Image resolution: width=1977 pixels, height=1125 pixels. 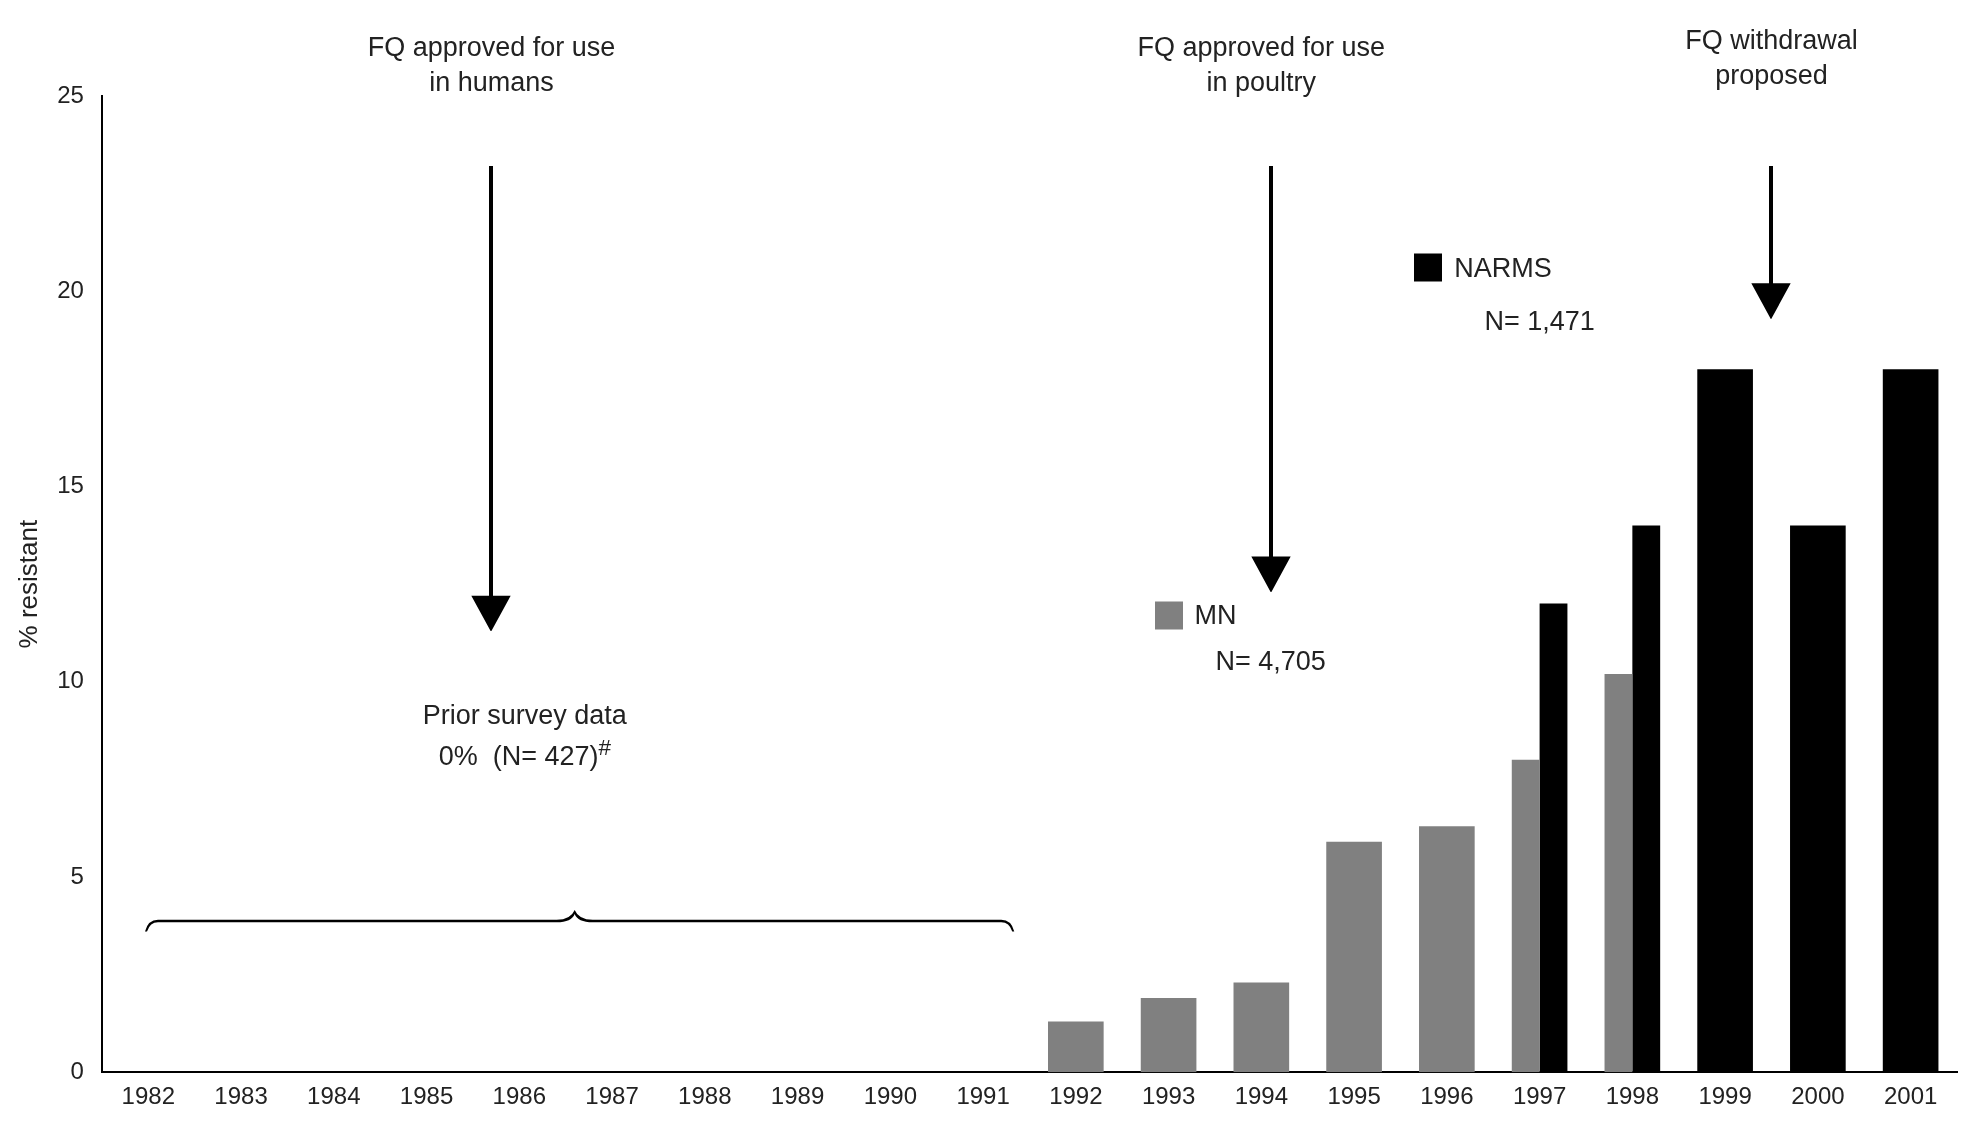 What do you see at coordinates (1261, 1096) in the screenshot?
I see `x-tick-label: 1994` at bounding box center [1261, 1096].